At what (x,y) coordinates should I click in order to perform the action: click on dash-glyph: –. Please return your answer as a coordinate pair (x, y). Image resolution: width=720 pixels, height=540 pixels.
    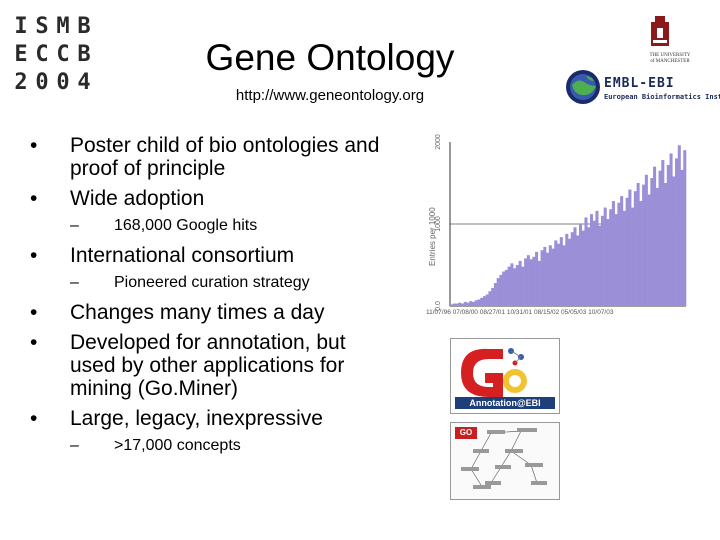
    Looking at the image, I should click on (74, 445).